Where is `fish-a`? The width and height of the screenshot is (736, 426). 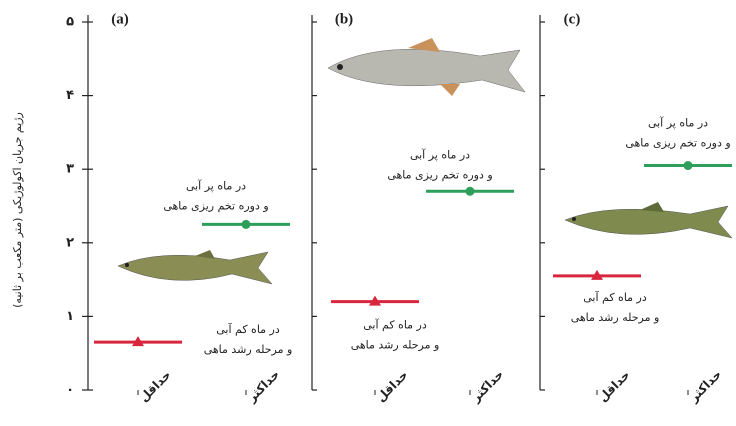
fish-a is located at coordinates (195, 267).